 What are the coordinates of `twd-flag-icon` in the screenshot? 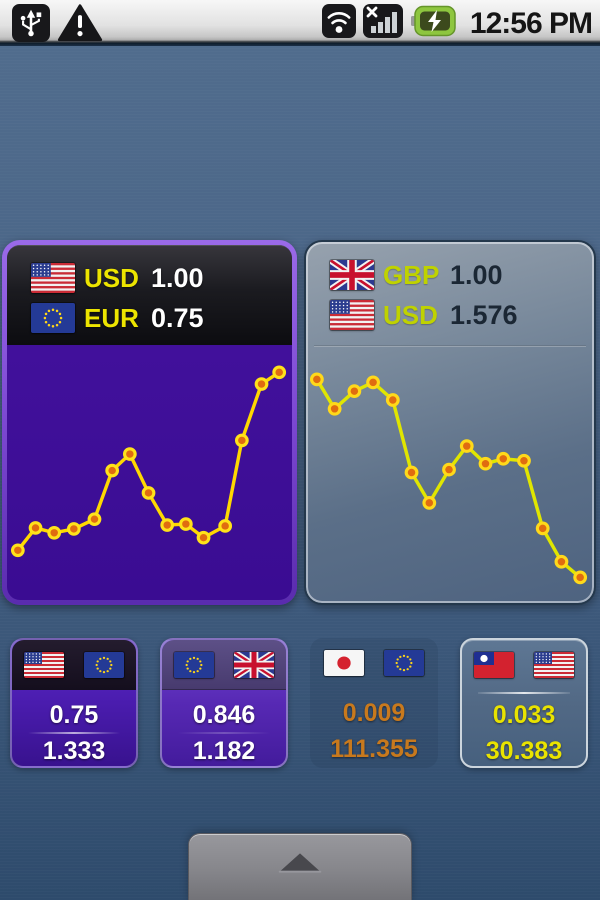 It's located at (494, 665).